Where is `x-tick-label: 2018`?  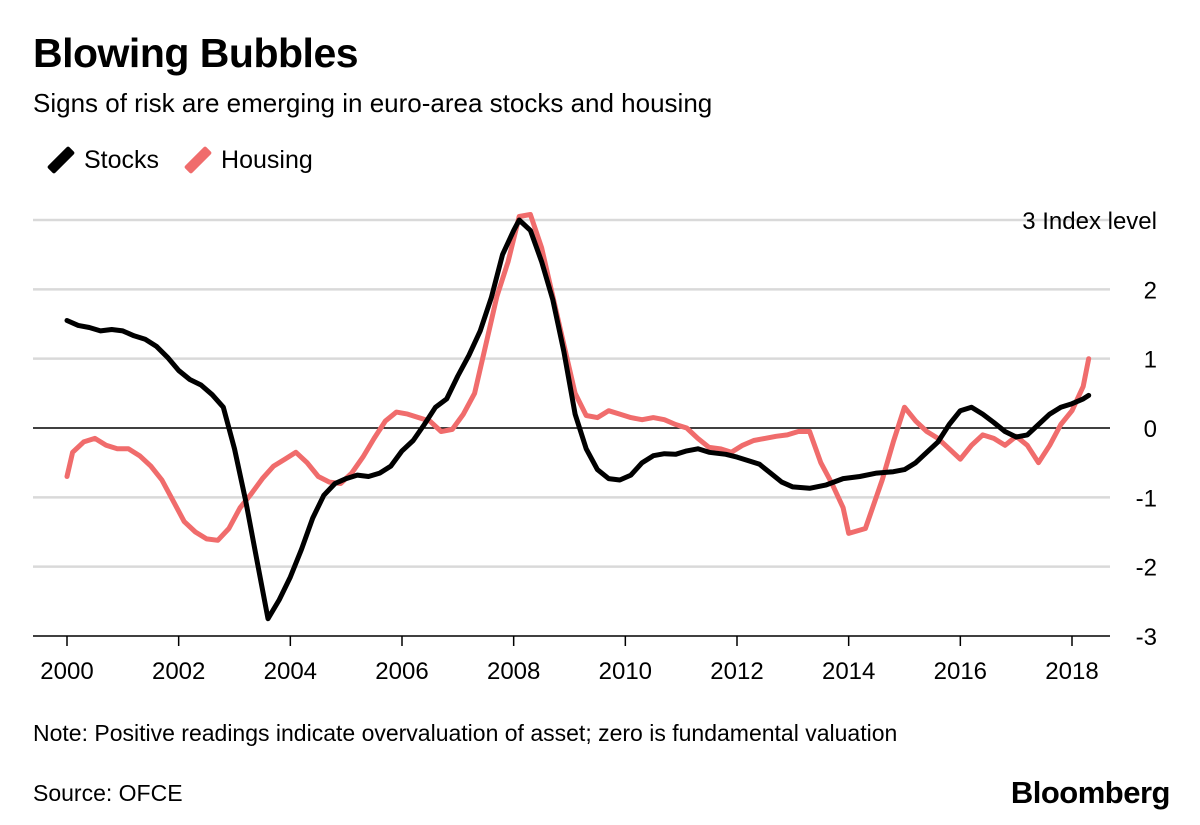 x-tick-label: 2018 is located at coordinates (1071, 671).